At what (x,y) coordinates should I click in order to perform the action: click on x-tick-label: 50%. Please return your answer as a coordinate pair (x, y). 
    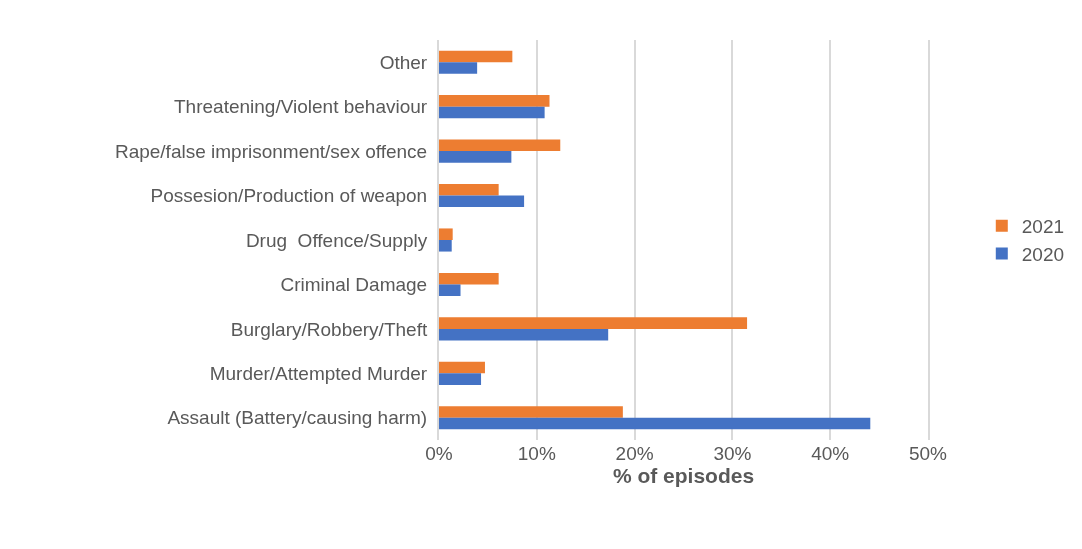
    Looking at the image, I should click on (928, 453).